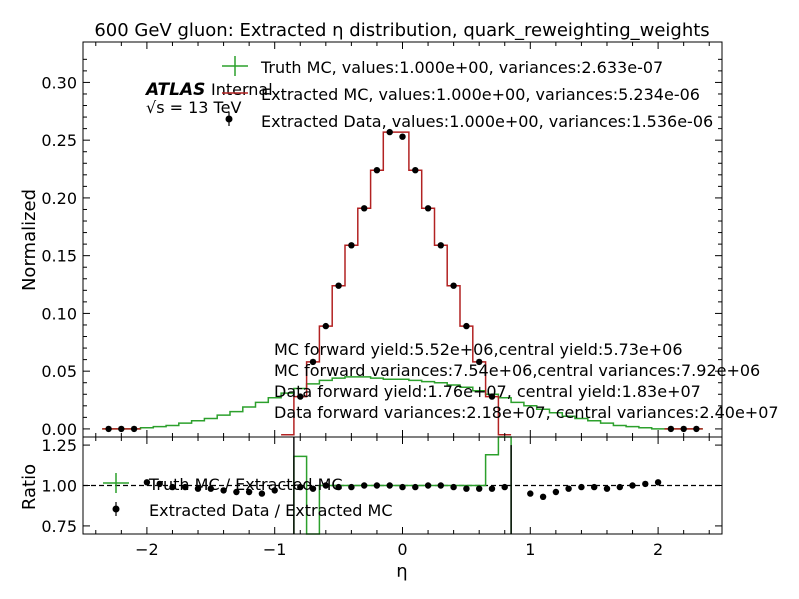  Describe the element at coordinates (147, 549) in the screenshot. I see `x-tick-label: −2` at that location.